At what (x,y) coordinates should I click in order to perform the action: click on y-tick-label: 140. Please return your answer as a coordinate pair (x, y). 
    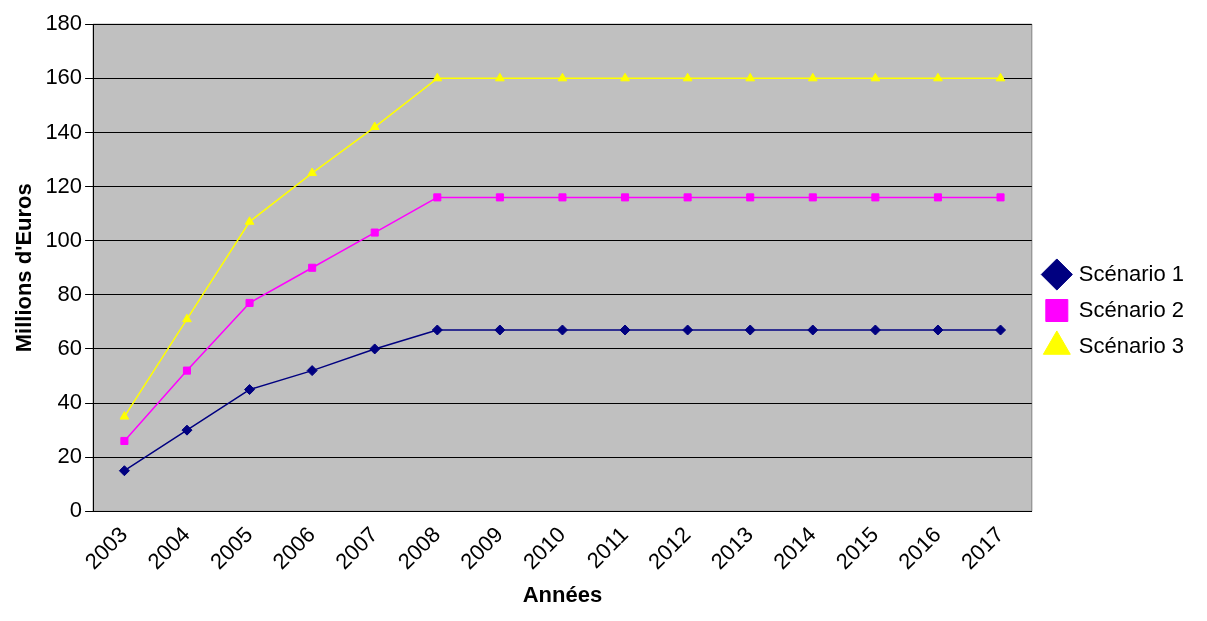
    Looking at the image, I should click on (64, 131).